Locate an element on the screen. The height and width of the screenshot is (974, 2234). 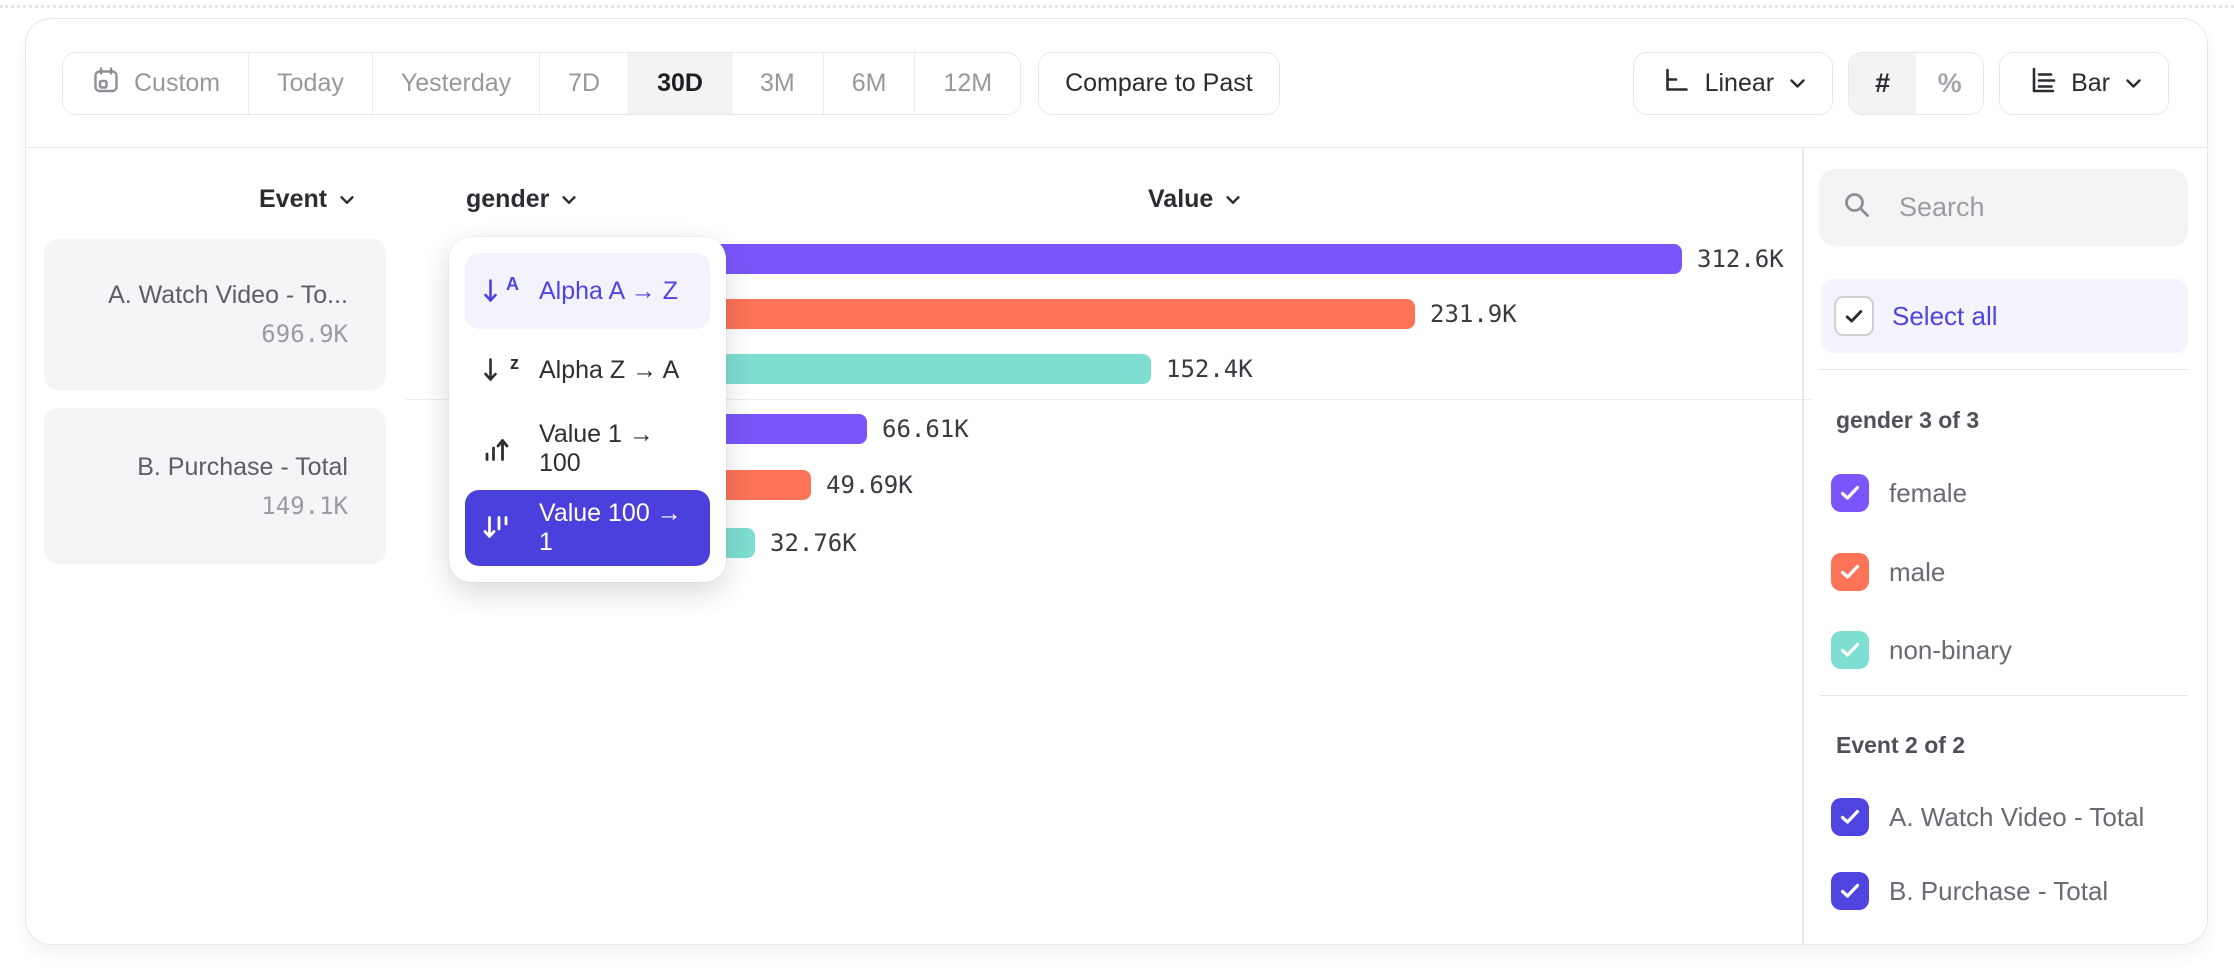
date-range-custom: Custom is located at coordinates (156, 83).